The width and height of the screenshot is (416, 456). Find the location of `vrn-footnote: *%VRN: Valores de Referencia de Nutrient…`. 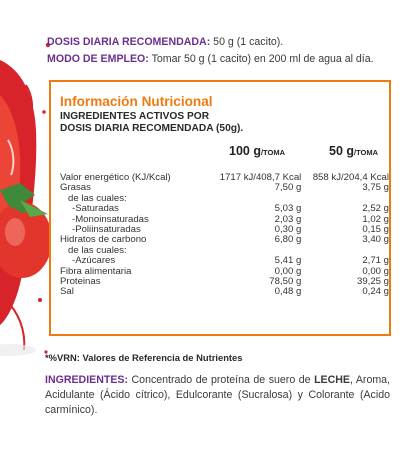

vrn-footnote: *%VRN: Valores de Referencia de Nutrient… is located at coordinates (144, 357).